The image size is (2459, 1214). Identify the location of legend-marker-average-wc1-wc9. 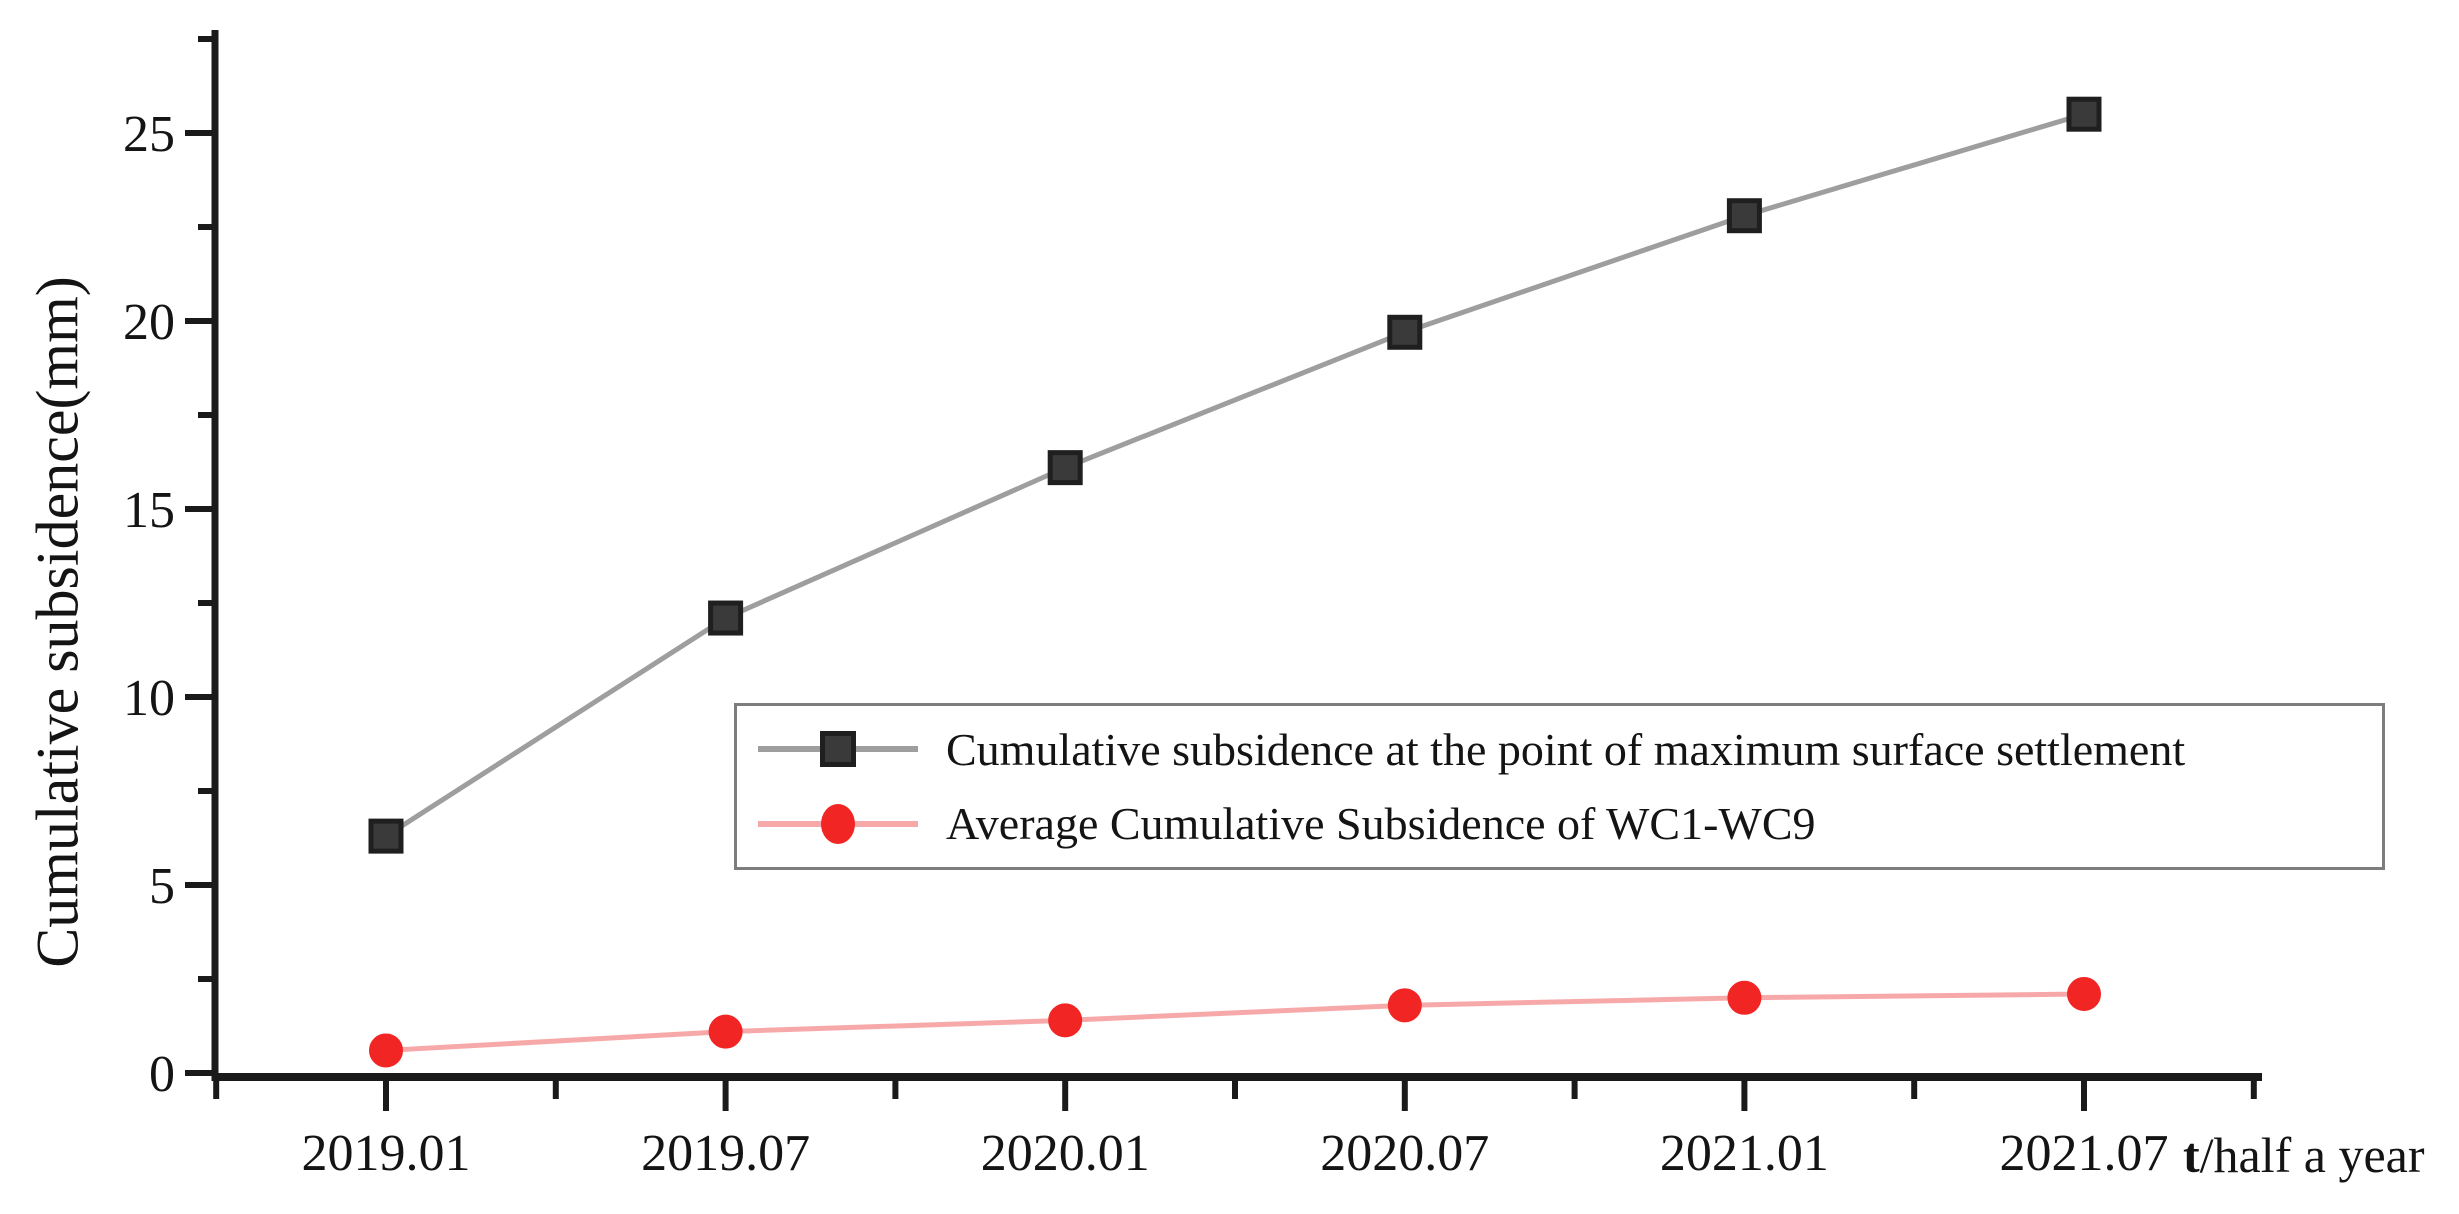
(838, 824).